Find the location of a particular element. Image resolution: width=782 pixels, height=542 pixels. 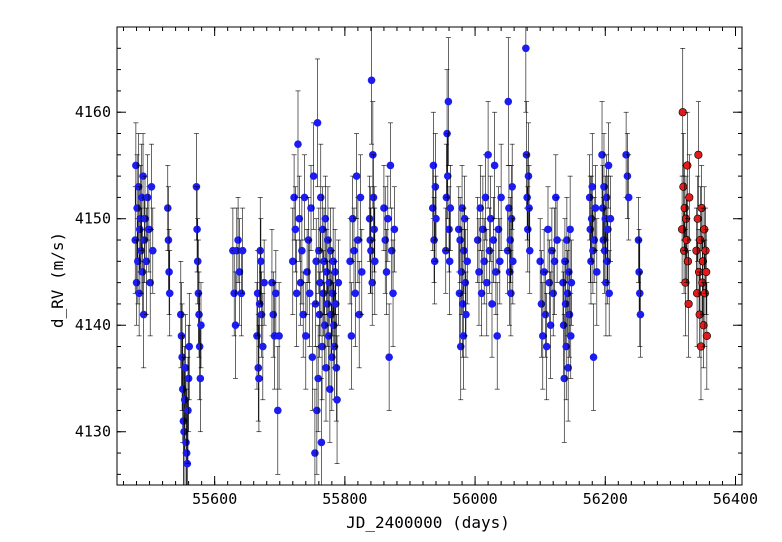

y-tick-label: 4130 is located at coordinates (93, 432).